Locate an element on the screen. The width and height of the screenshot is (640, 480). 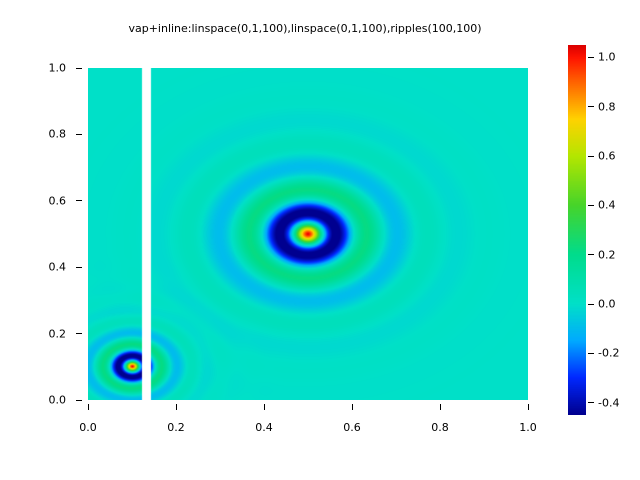
y-tick-label: 0.8 is located at coordinates (57, 134).